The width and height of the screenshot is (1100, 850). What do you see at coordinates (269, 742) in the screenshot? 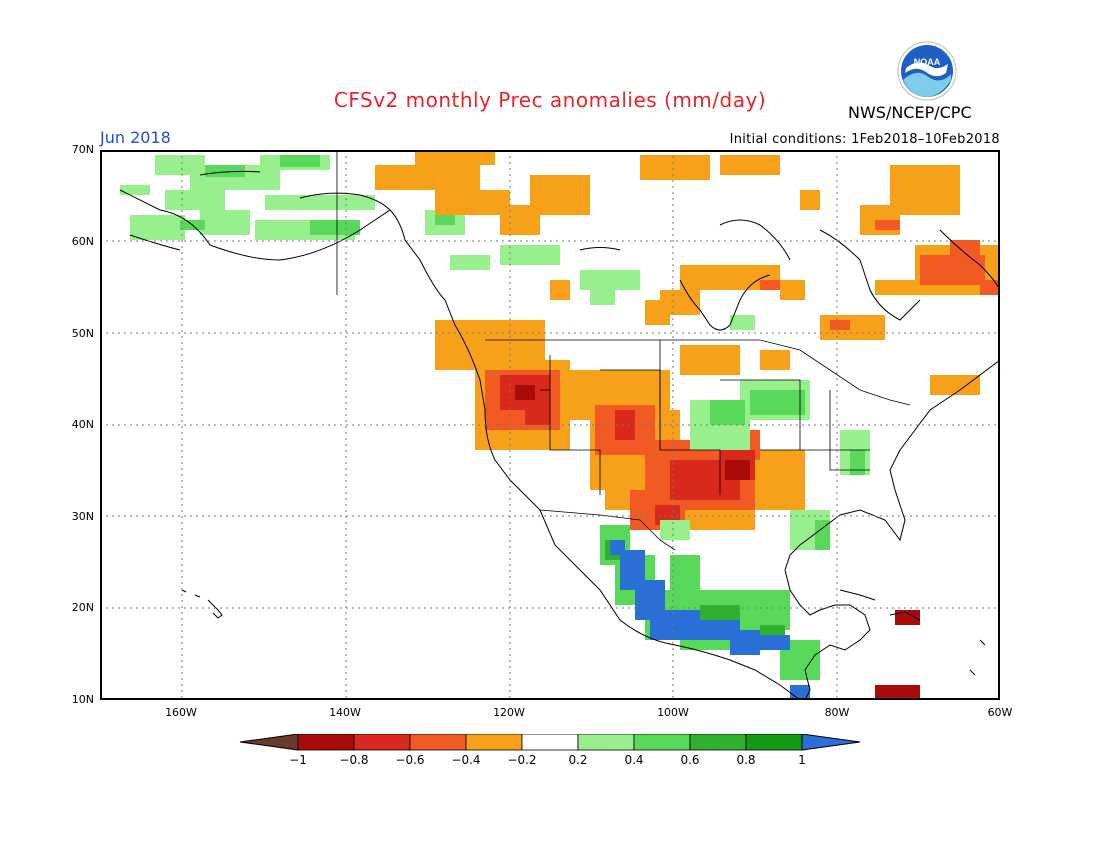
I see `colorbar-arrow-left` at bounding box center [269, 742].